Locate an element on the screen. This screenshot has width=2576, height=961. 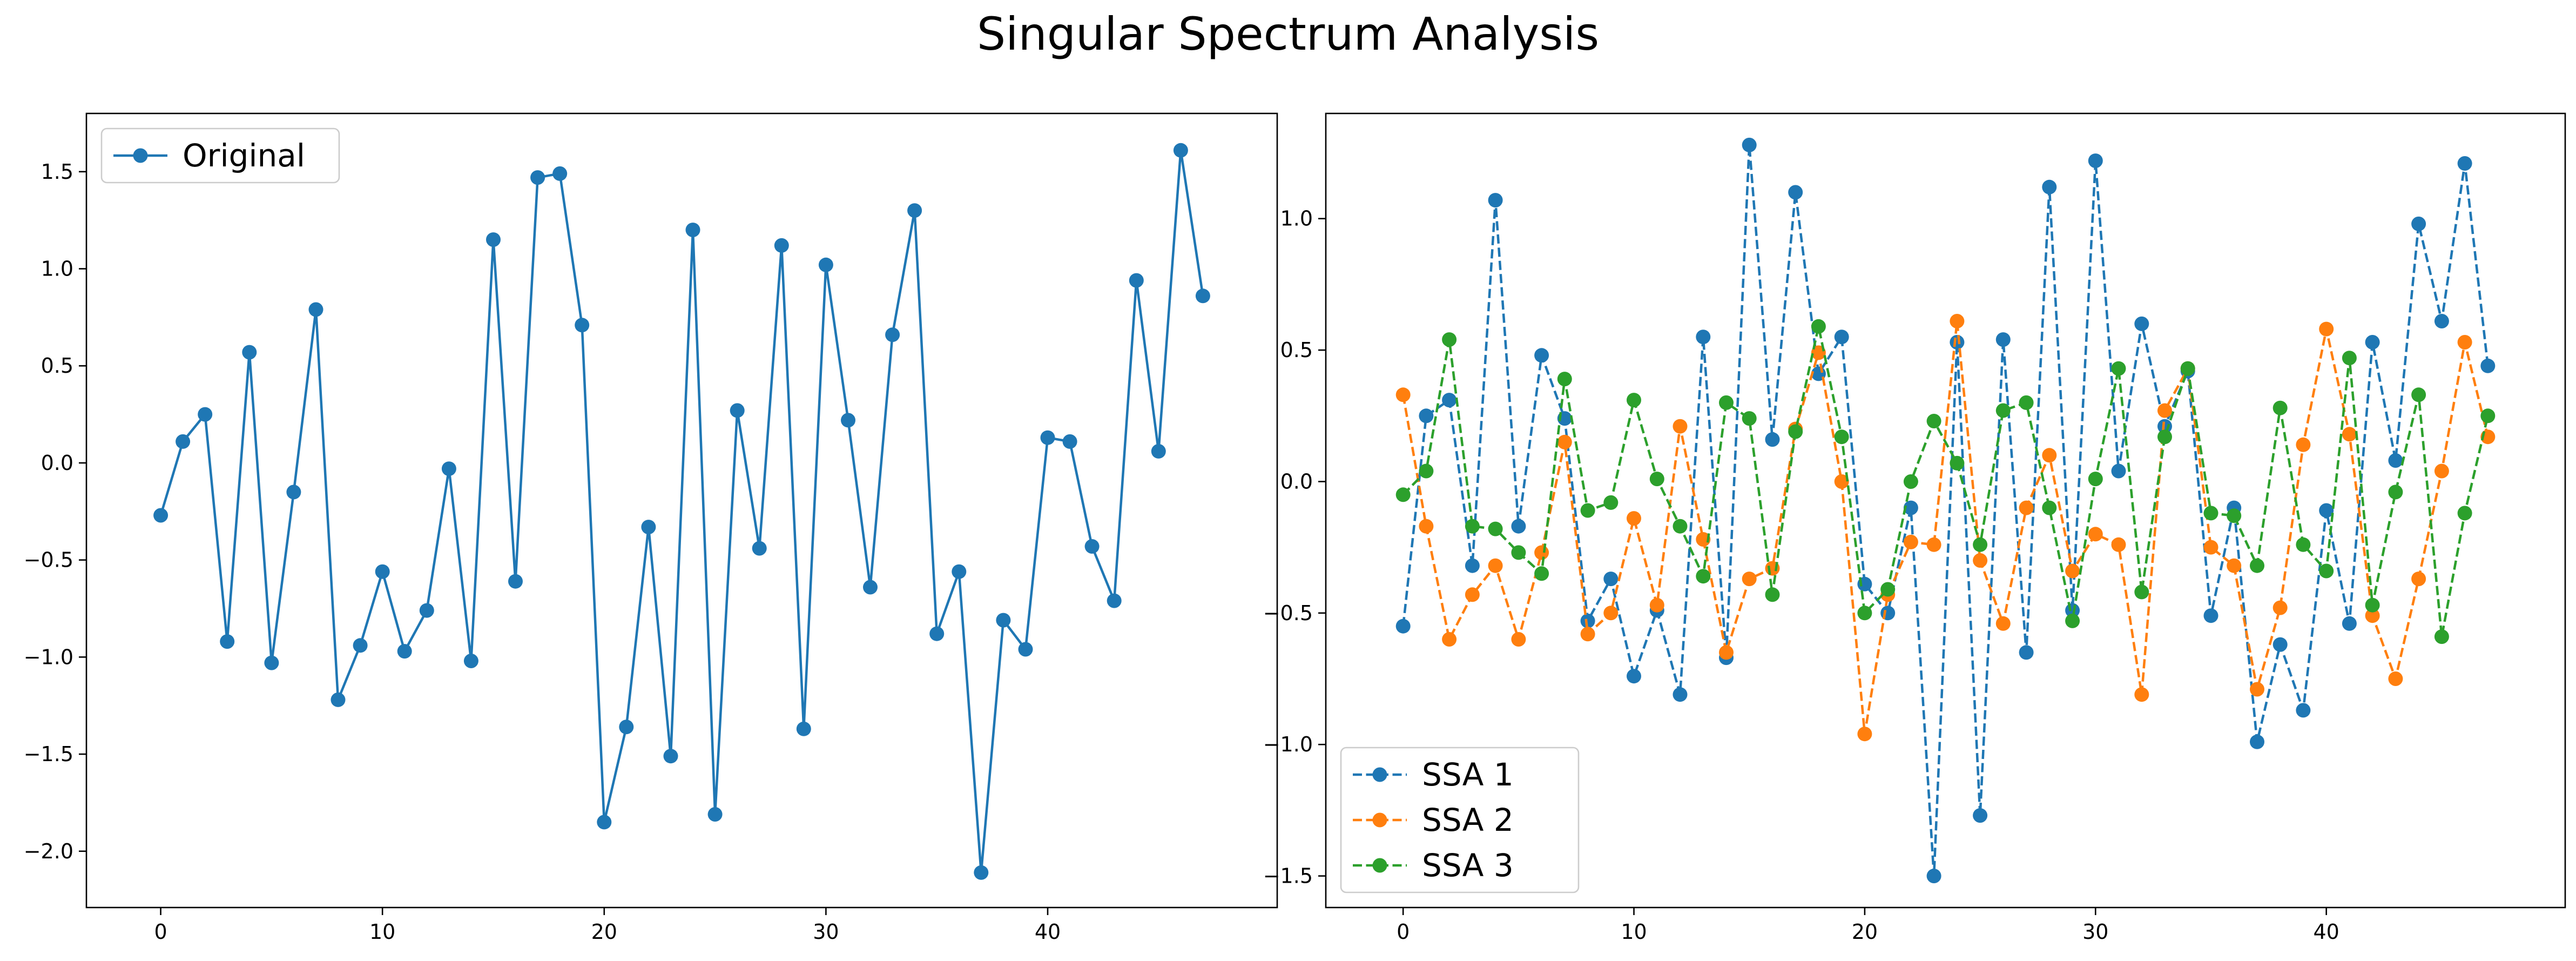
legend-marker is located at coordinates (1379, 774).